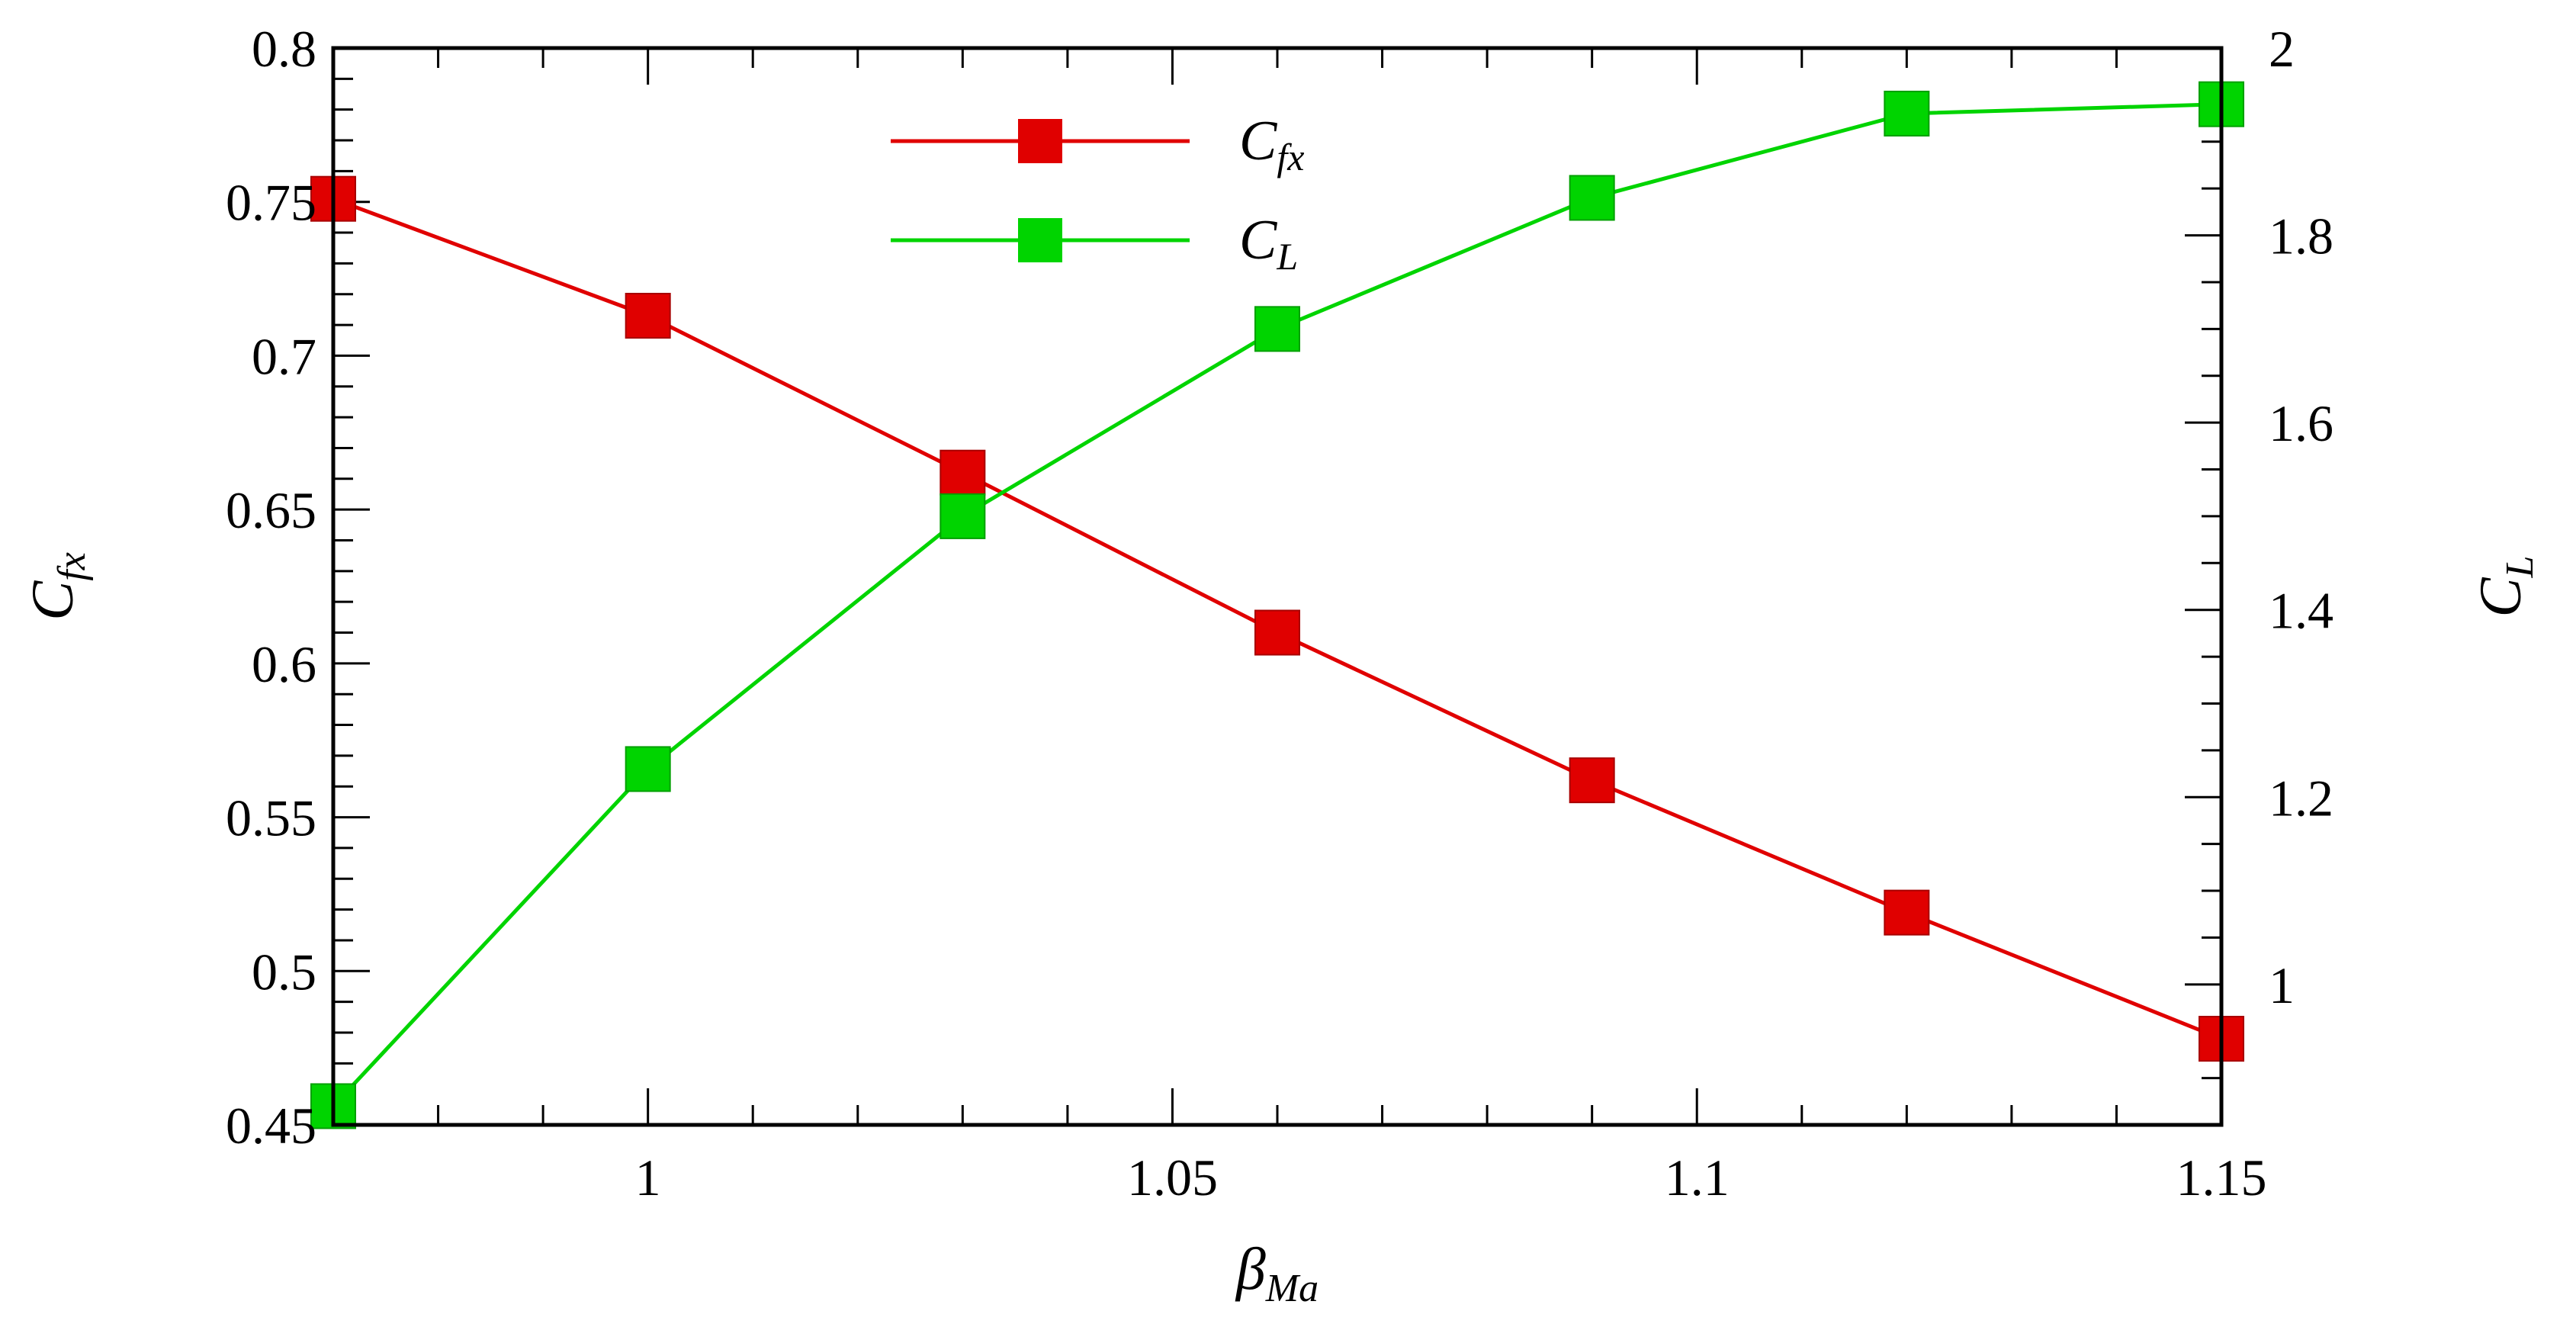 The height and width of the screenshot is (1343, 2576). Describe the element at coordinates (2301, 236) in the screenshot. I see `y-right-tick-label: 1.8` at that location.